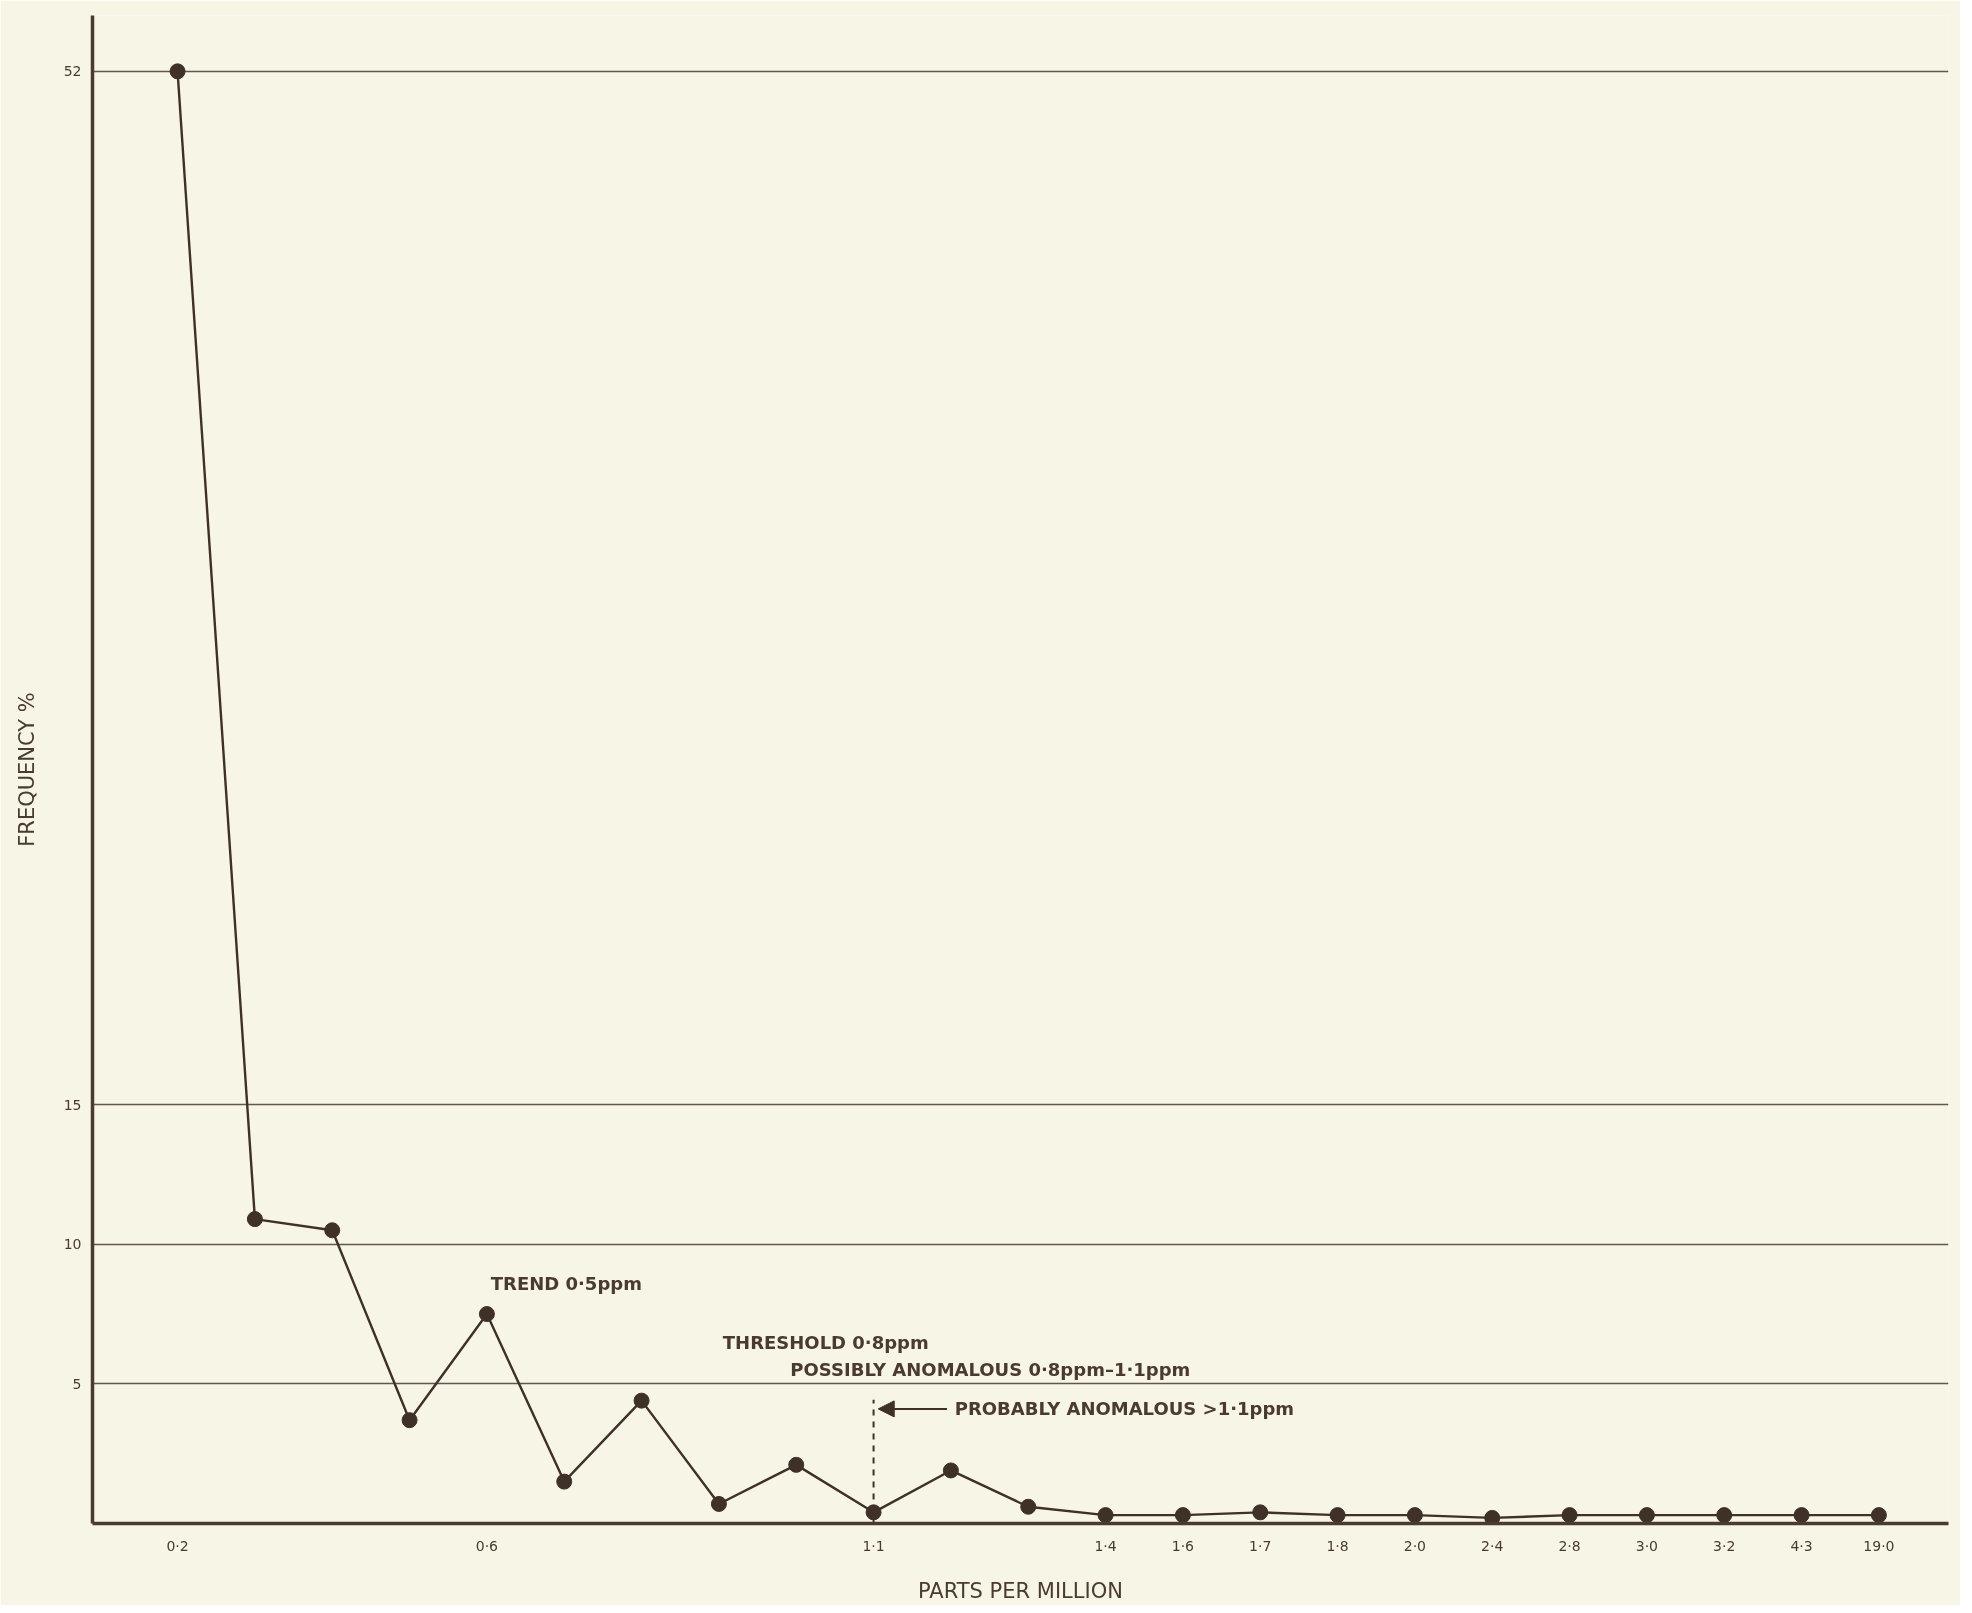  Describe the element at coordinates (177, 1545) in the screenshot. I see `x-tick-label: 0·2` at that location.